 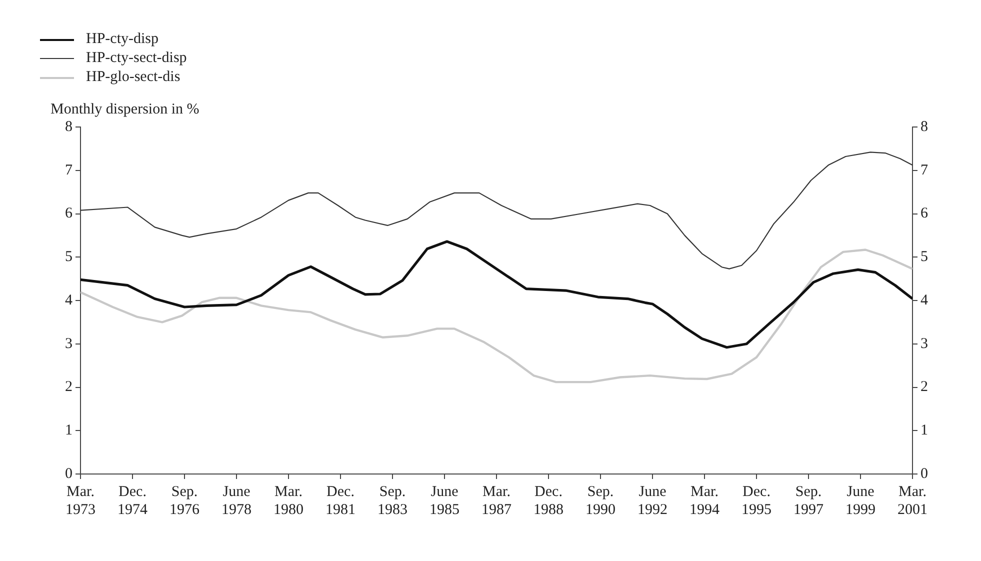 I want to click on x-tick-label: Dec. 1981, so click(x=341, y=501).